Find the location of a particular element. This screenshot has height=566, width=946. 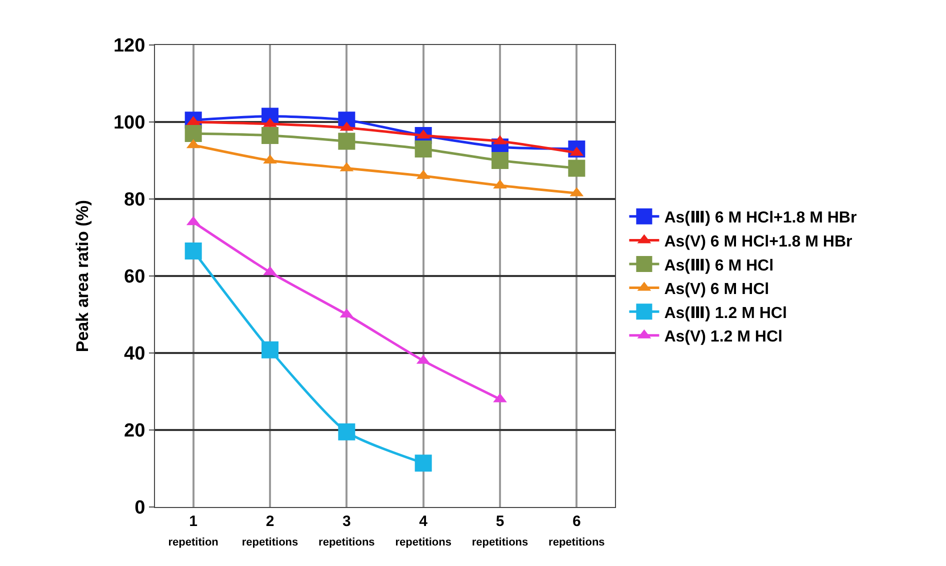

y-tick-label: 20 is located at coordinates (135, 431).